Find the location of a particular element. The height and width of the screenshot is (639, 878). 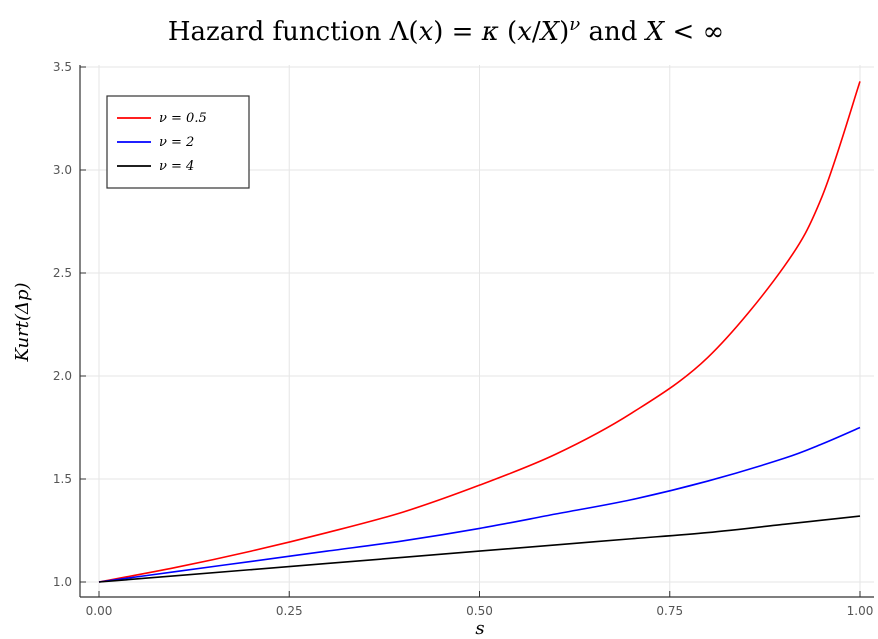

x-tick-label: 0.25 is located at coordinates (289, 611).